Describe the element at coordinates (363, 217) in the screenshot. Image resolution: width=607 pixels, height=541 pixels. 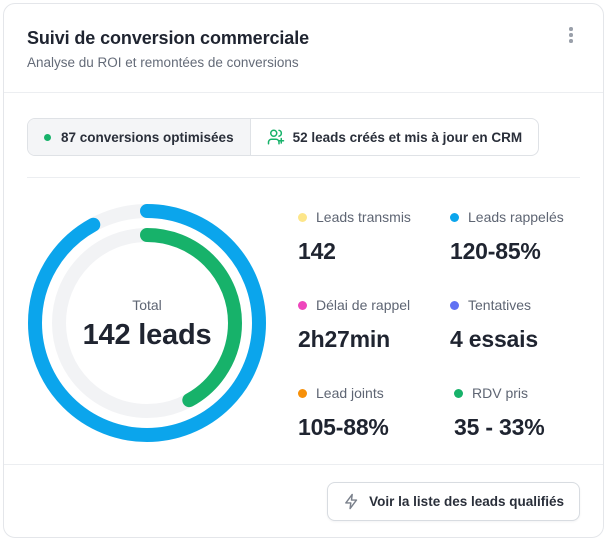
I see `stat-label: Leads transmis` at that location.